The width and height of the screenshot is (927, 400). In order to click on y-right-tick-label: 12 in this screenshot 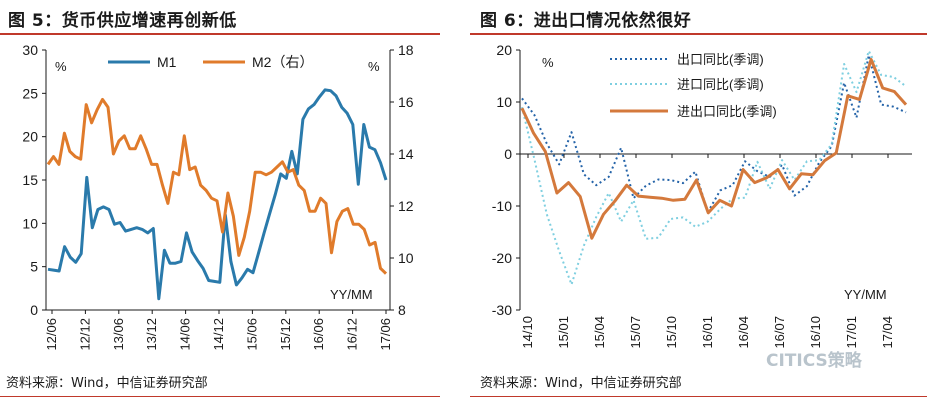, I will do `click(406, 206)`.